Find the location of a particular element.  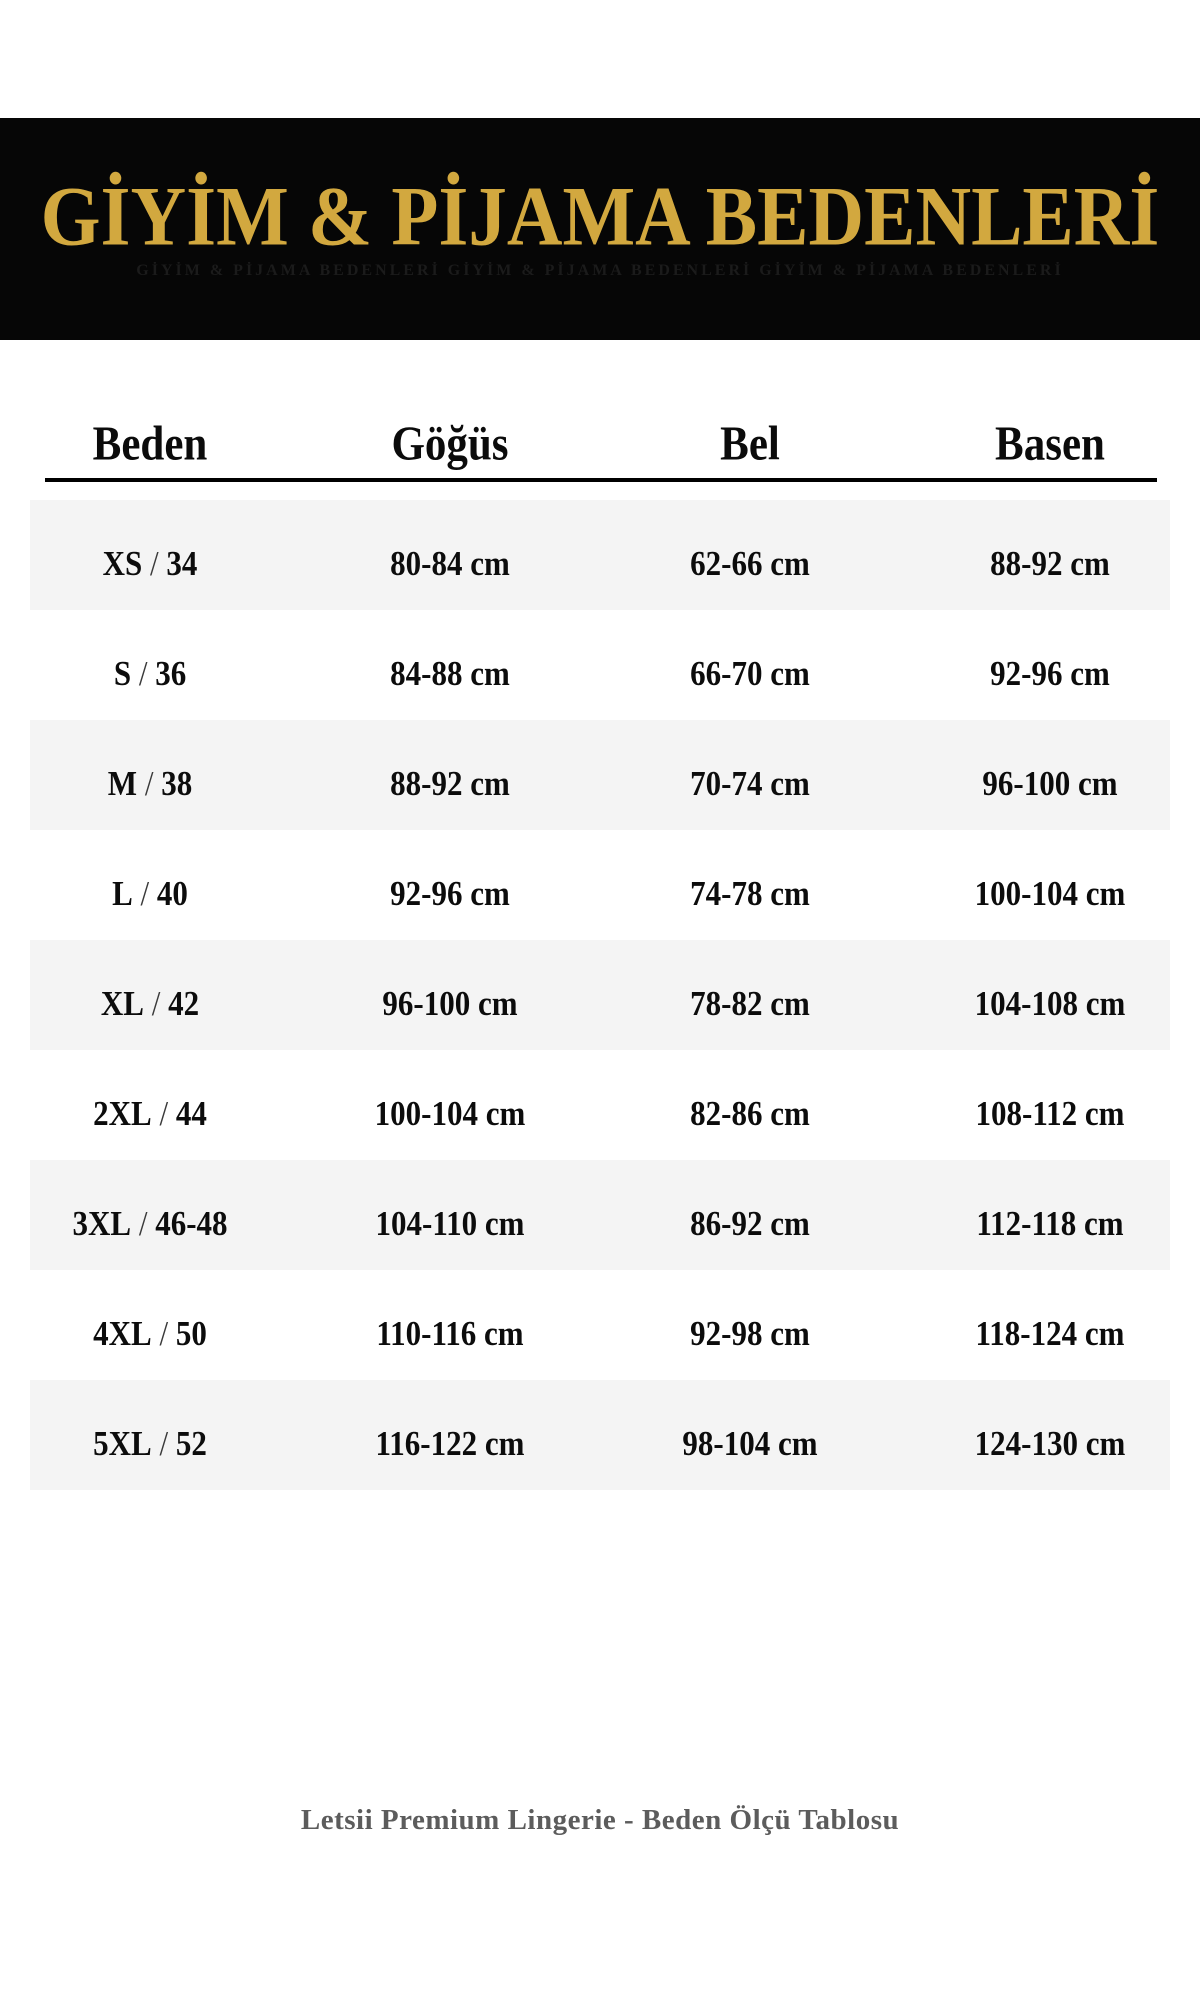

column-header-0: Beden is located at coordinates (150, 444).